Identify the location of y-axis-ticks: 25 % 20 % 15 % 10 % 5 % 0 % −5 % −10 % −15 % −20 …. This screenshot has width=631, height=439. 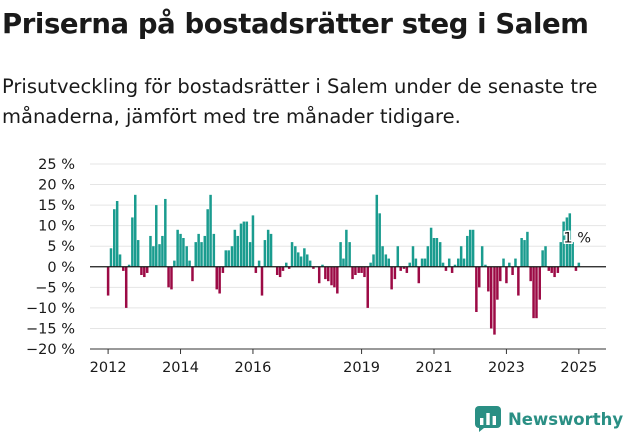
(50, 257).